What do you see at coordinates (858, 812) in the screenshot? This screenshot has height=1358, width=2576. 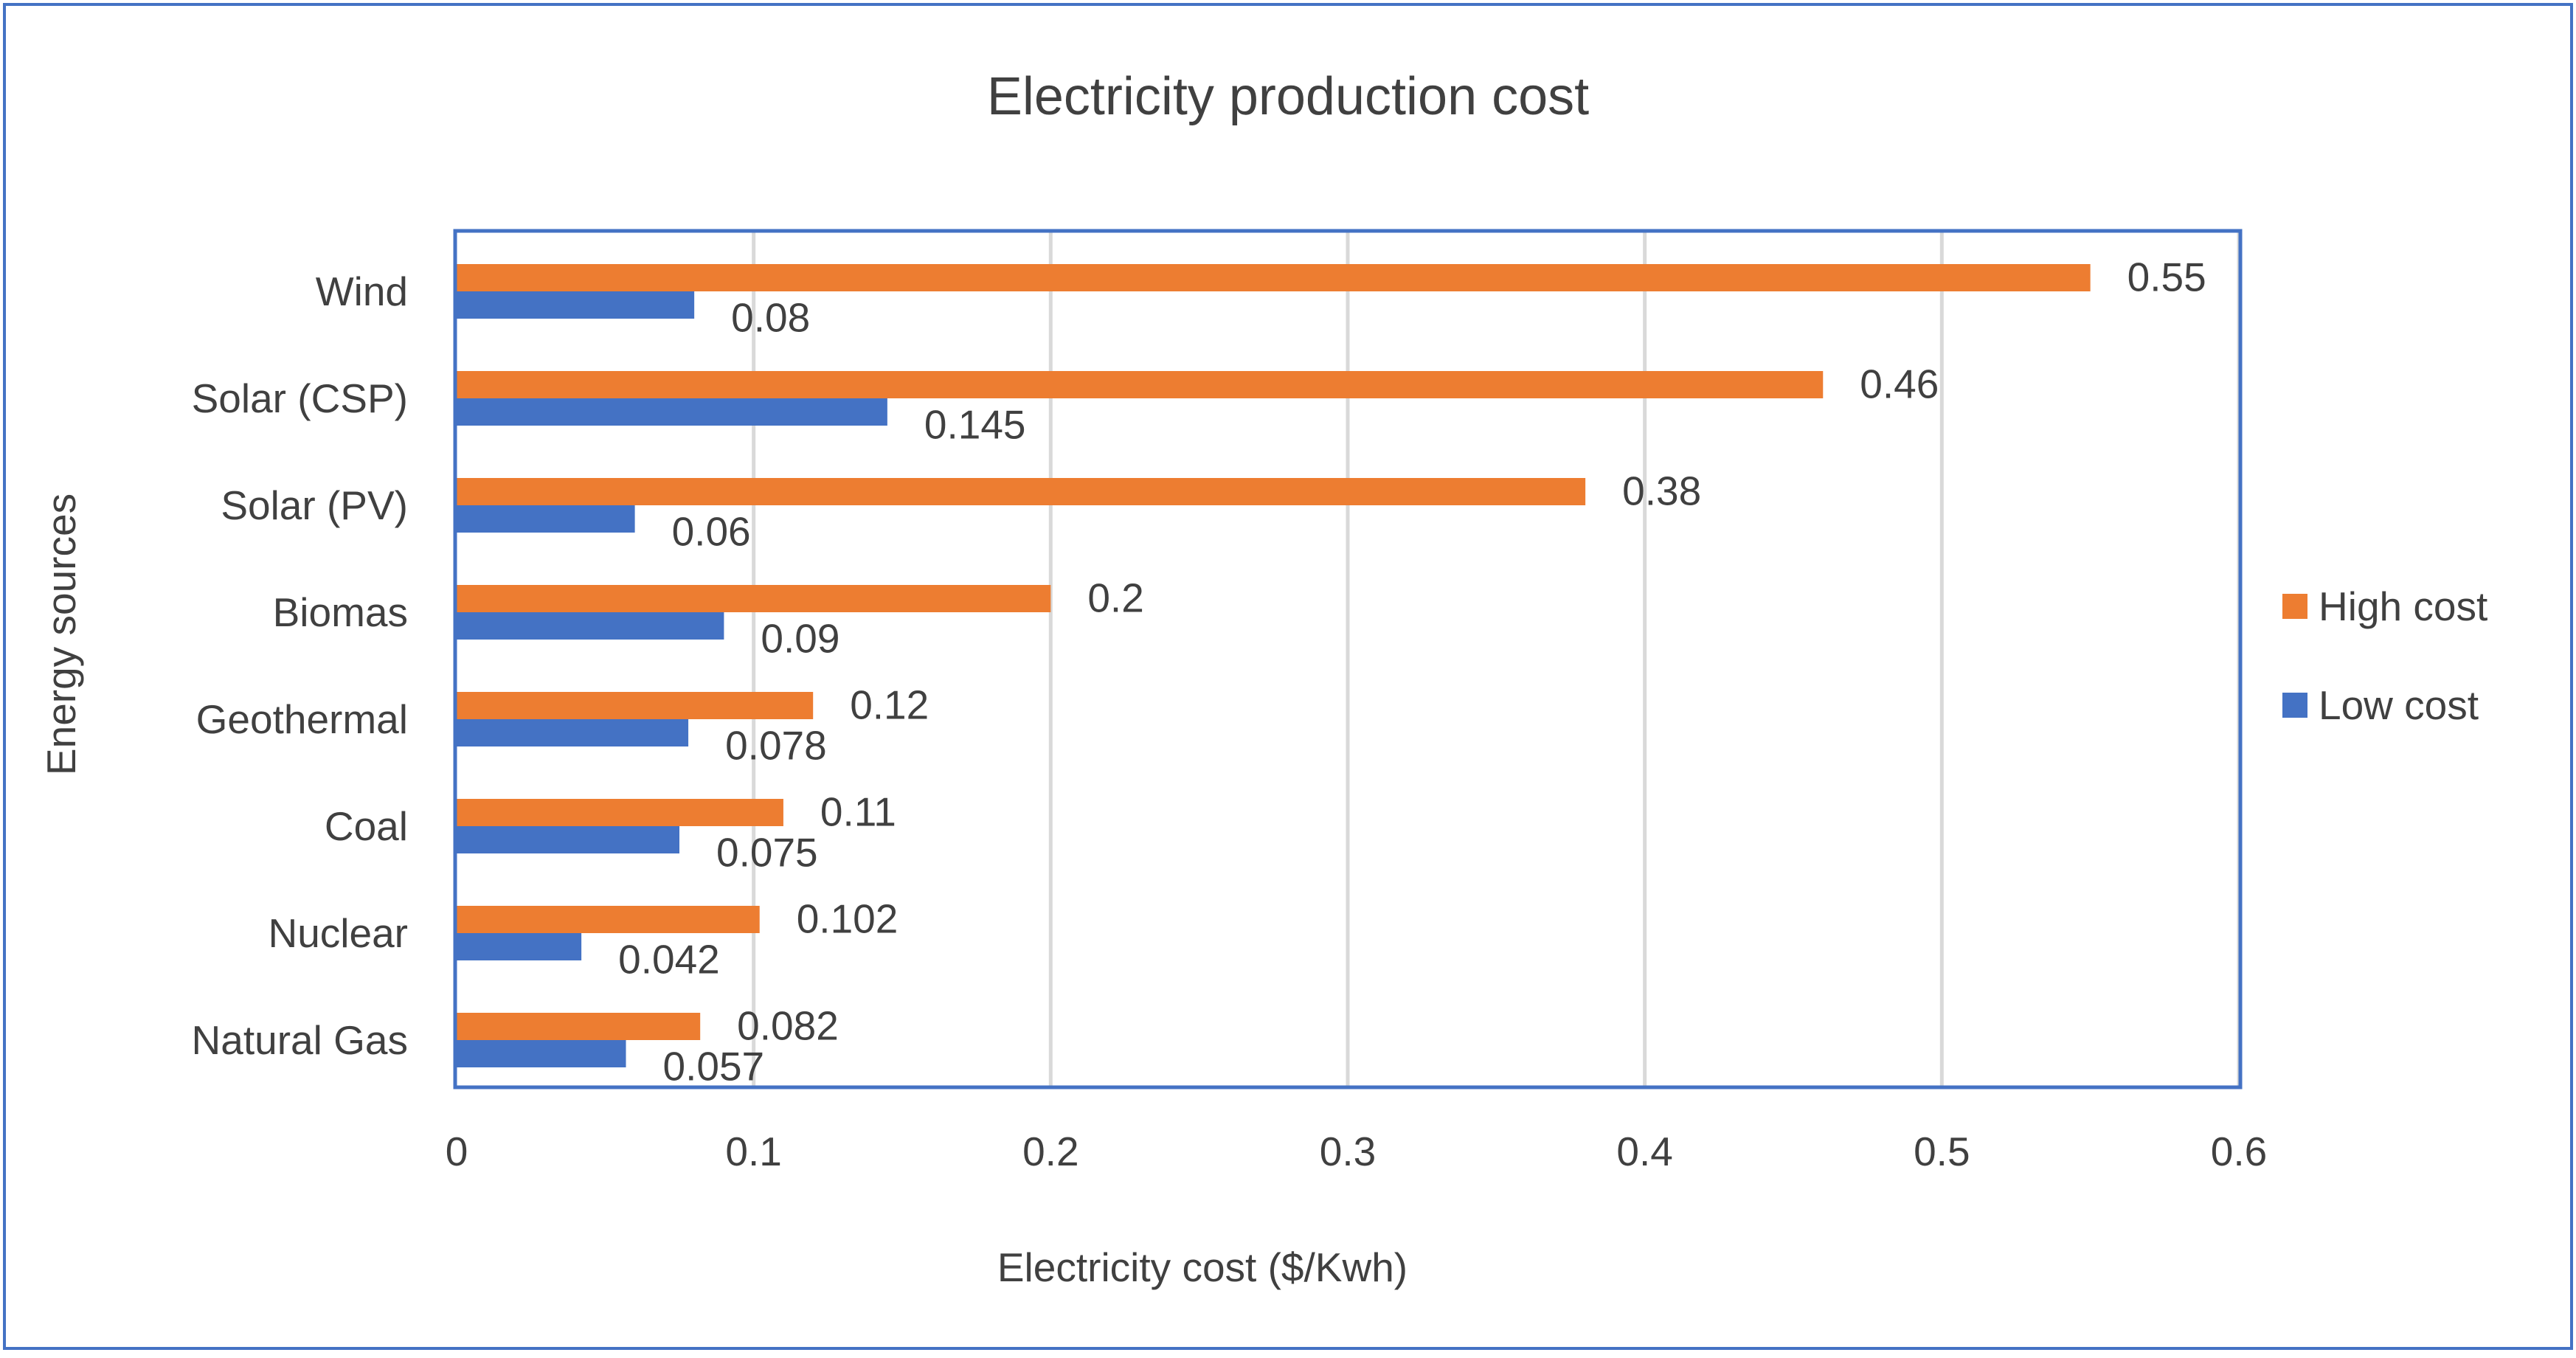 I see `high-cost-value-label: 0.11` at bounding box center [858, 812].